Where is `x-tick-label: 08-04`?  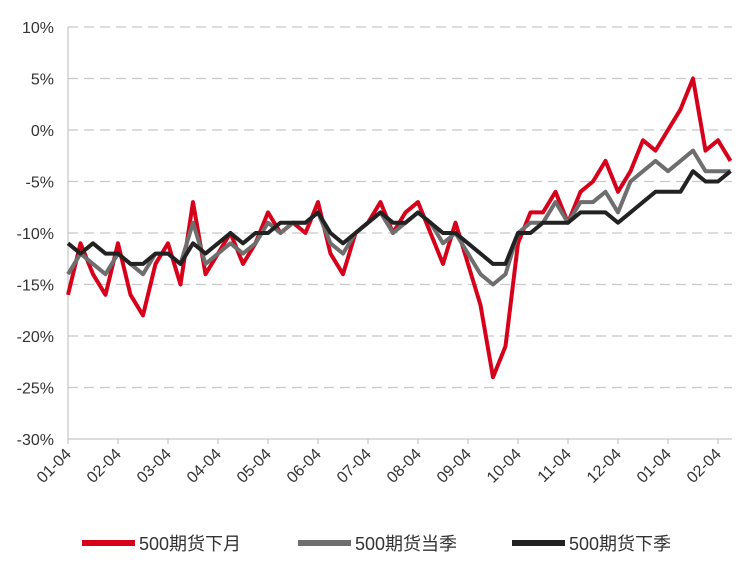 x-tick-label: 08-04 is located at coordinates (404, 466).